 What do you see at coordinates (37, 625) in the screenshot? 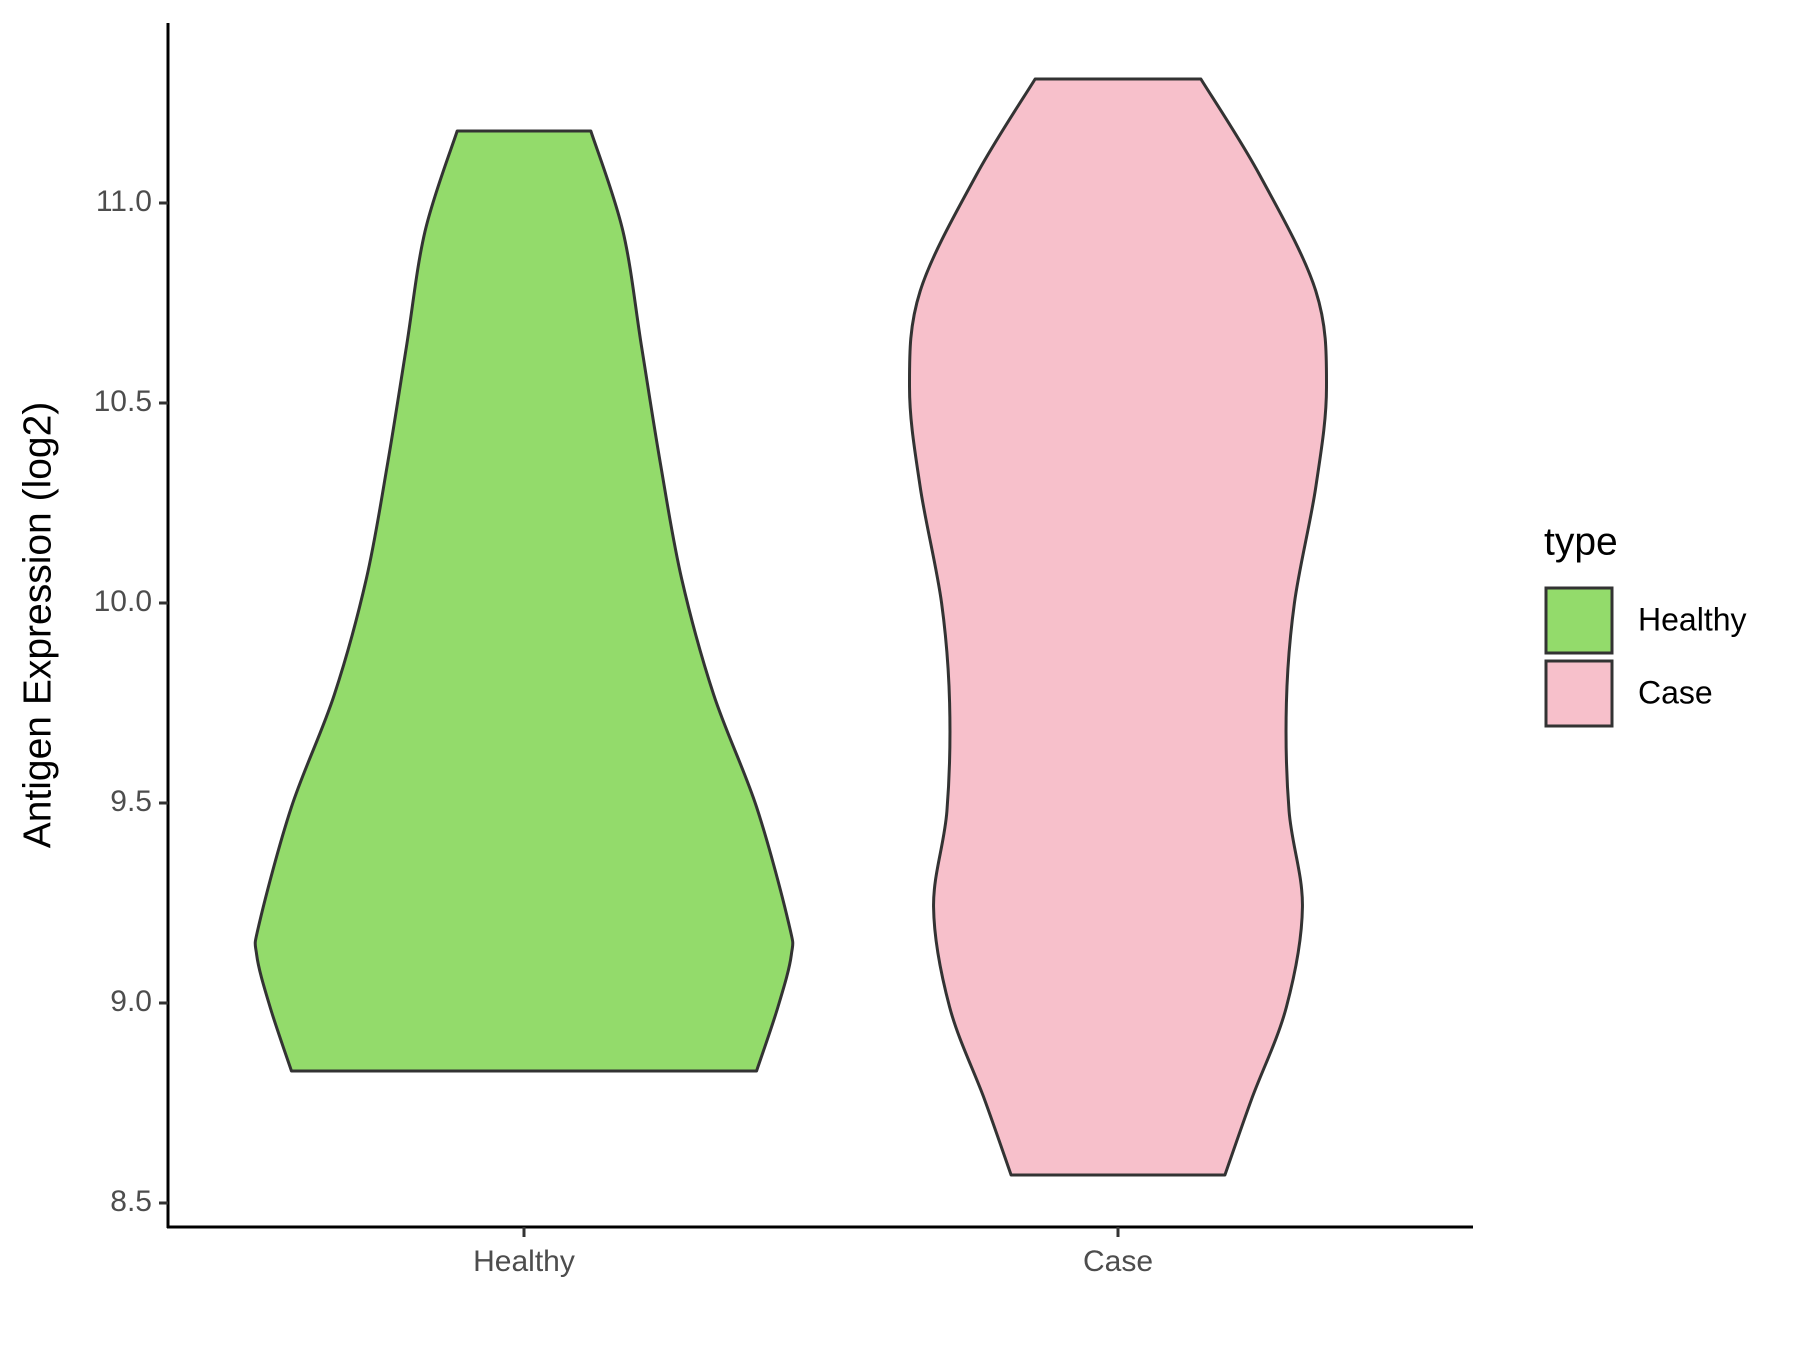
I see `y-axis-title: Antigen Expression (log2)` at bounding box center [37, 625].